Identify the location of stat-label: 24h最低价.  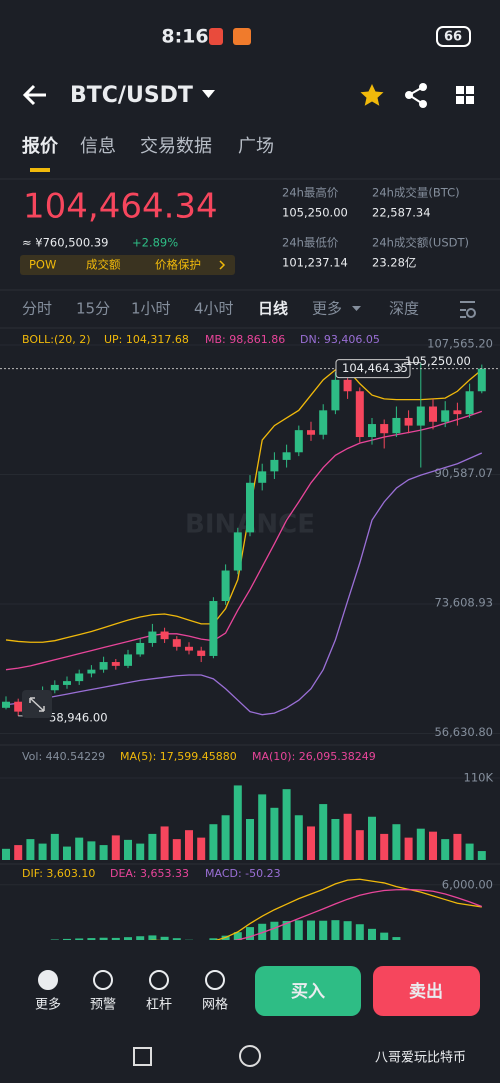
(310, 243).